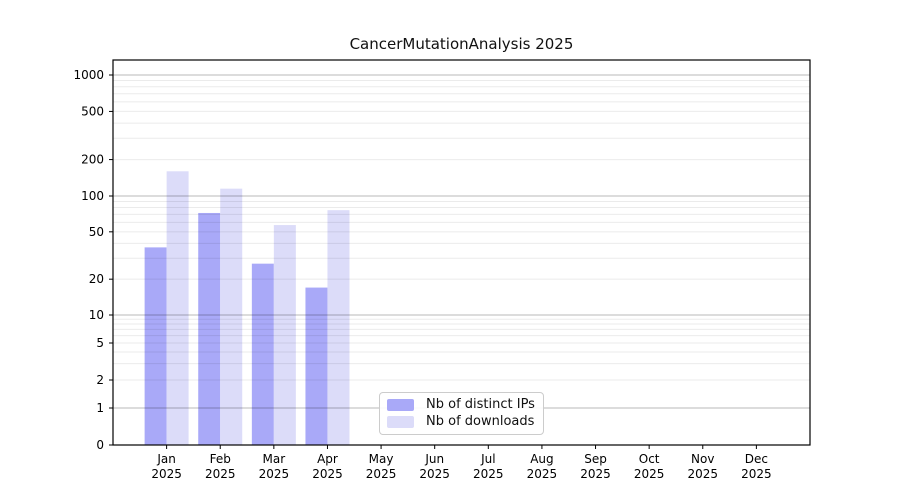 This screenshot has width=900, height=500. I want to click on x-tick-label-month: Jun, so click(434, 459).